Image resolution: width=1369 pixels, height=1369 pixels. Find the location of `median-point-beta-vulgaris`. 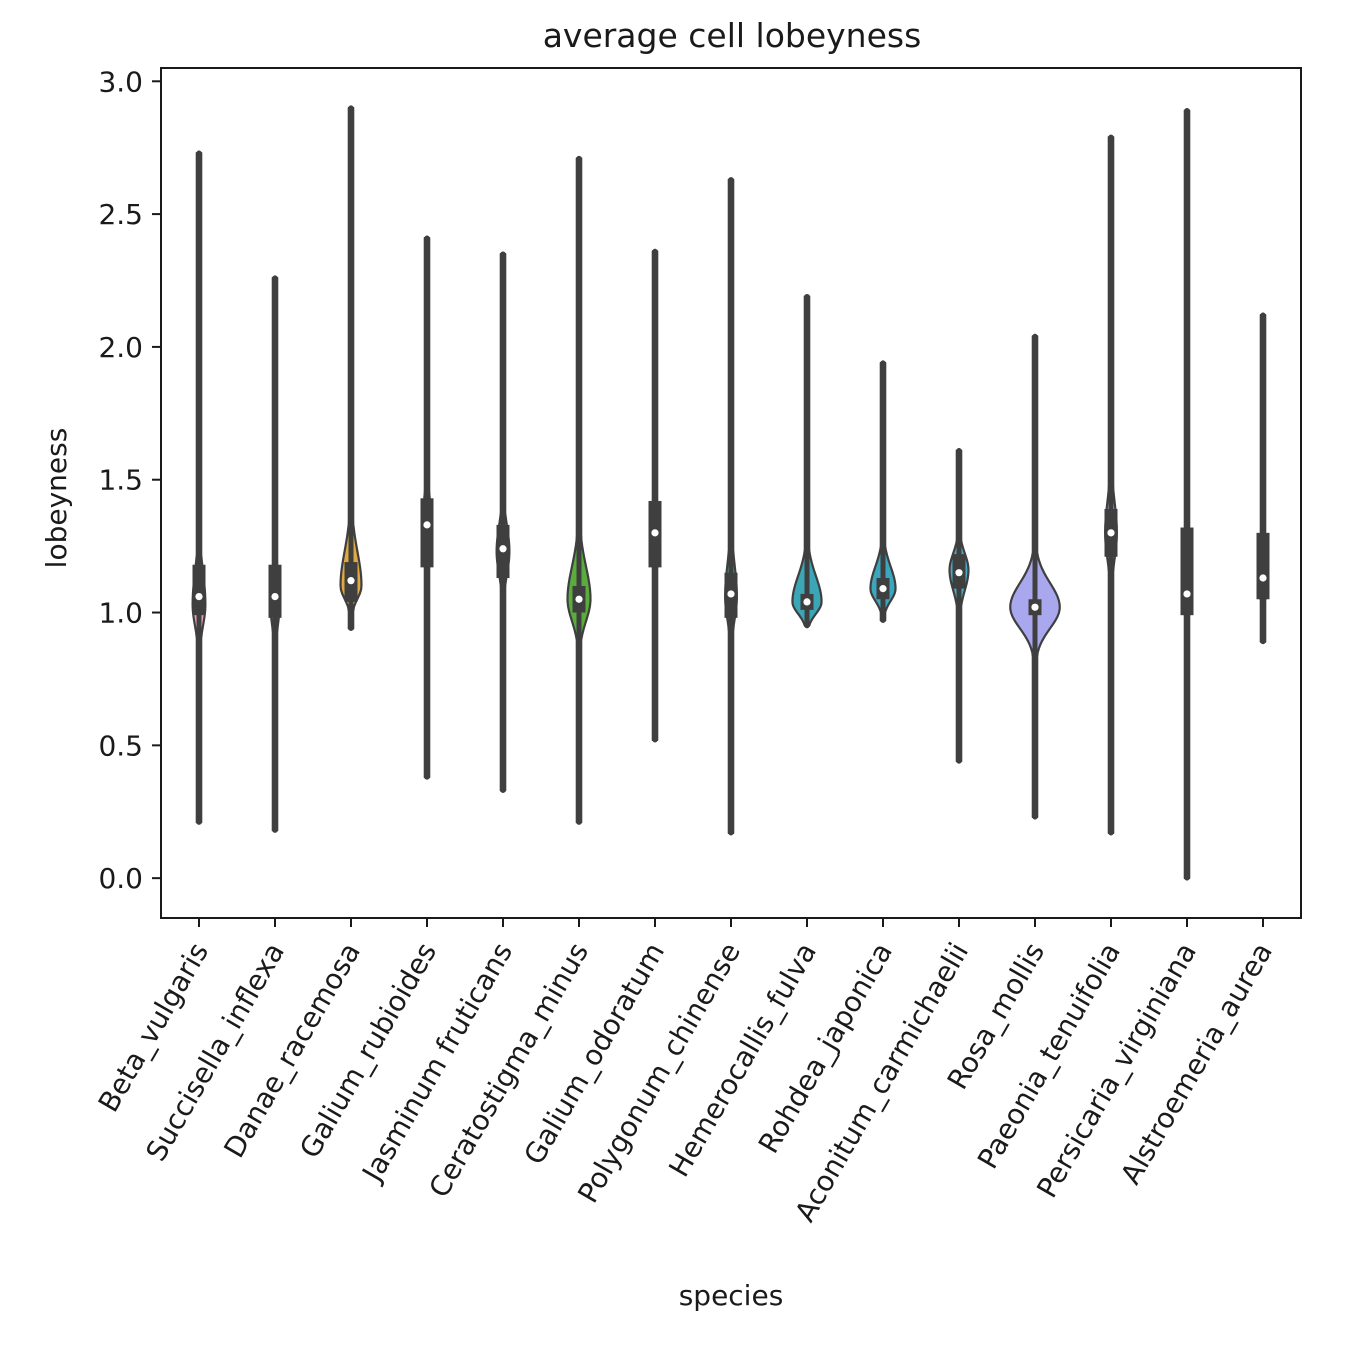

median-point-beta-vulgaris is located at coordinates (199, 596).